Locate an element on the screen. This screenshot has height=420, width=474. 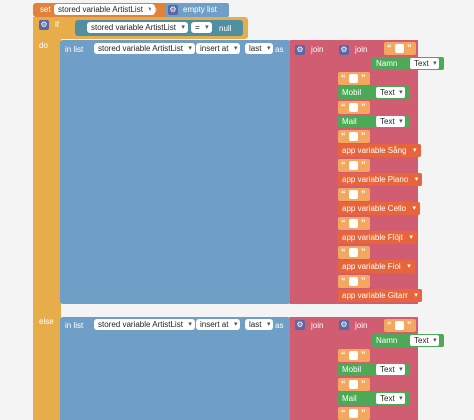
app-variable-getter: app variable Flöjt is located at coordinates (377, 237).